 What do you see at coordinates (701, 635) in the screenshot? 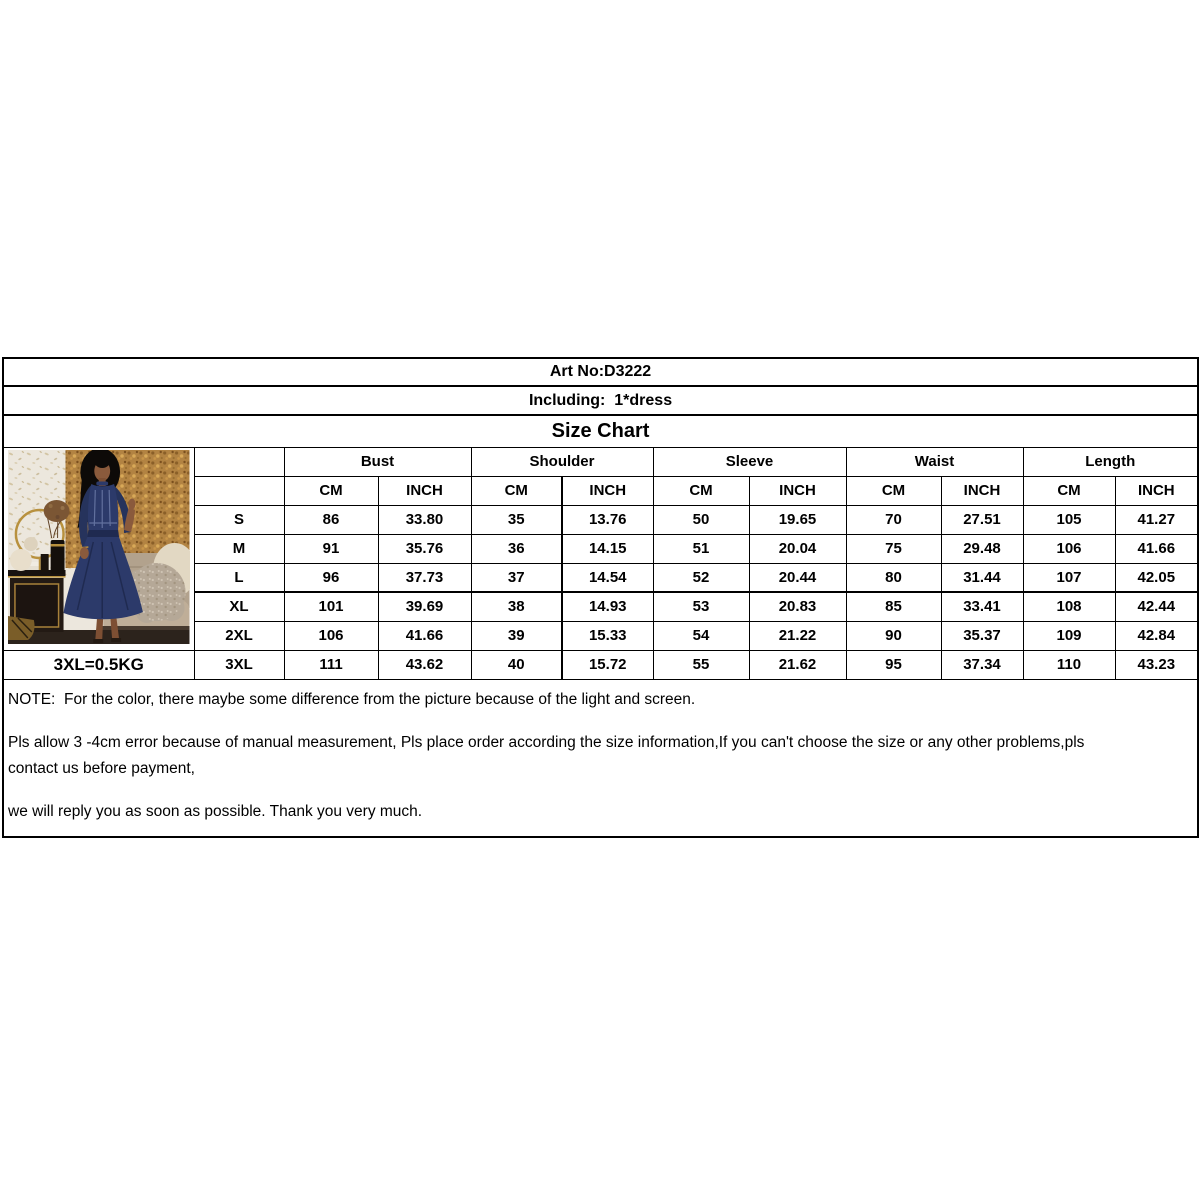
I see `value-cell: 54` at bounding box center [701, 635].